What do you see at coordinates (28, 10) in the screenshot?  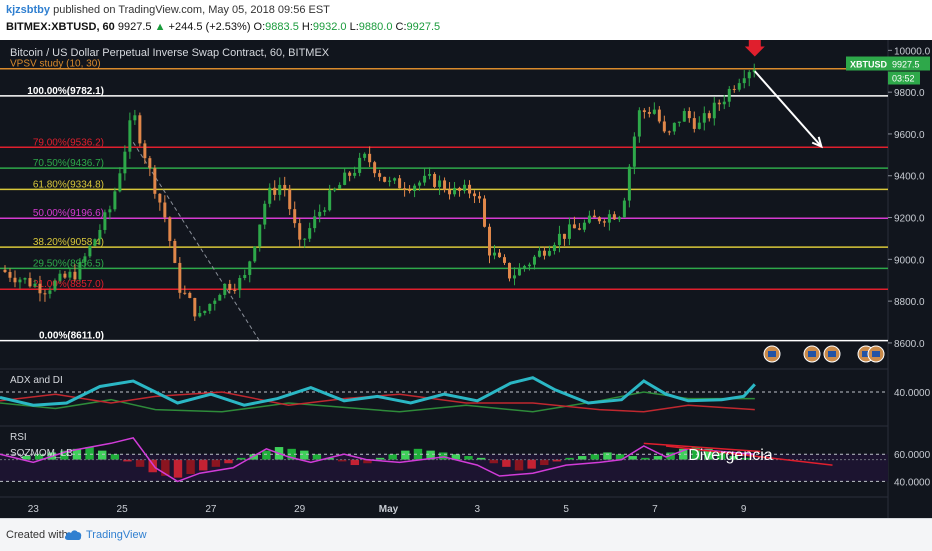 I see `username-link: kjzsbtby` at bounding box center [28, 10].